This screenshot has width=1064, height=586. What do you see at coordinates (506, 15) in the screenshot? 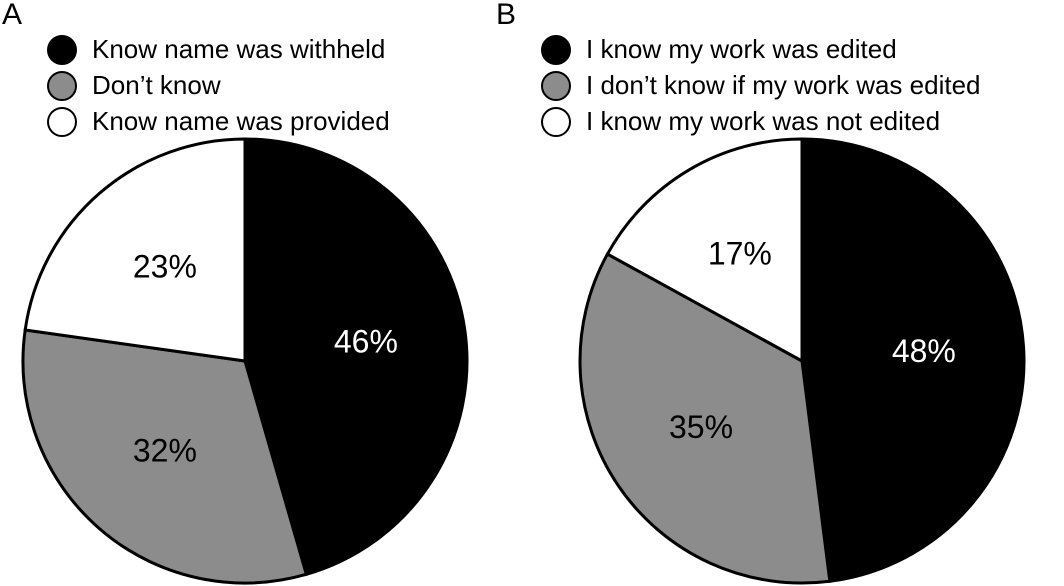
I see `panel-label: B` at bounding box center [506, 15].